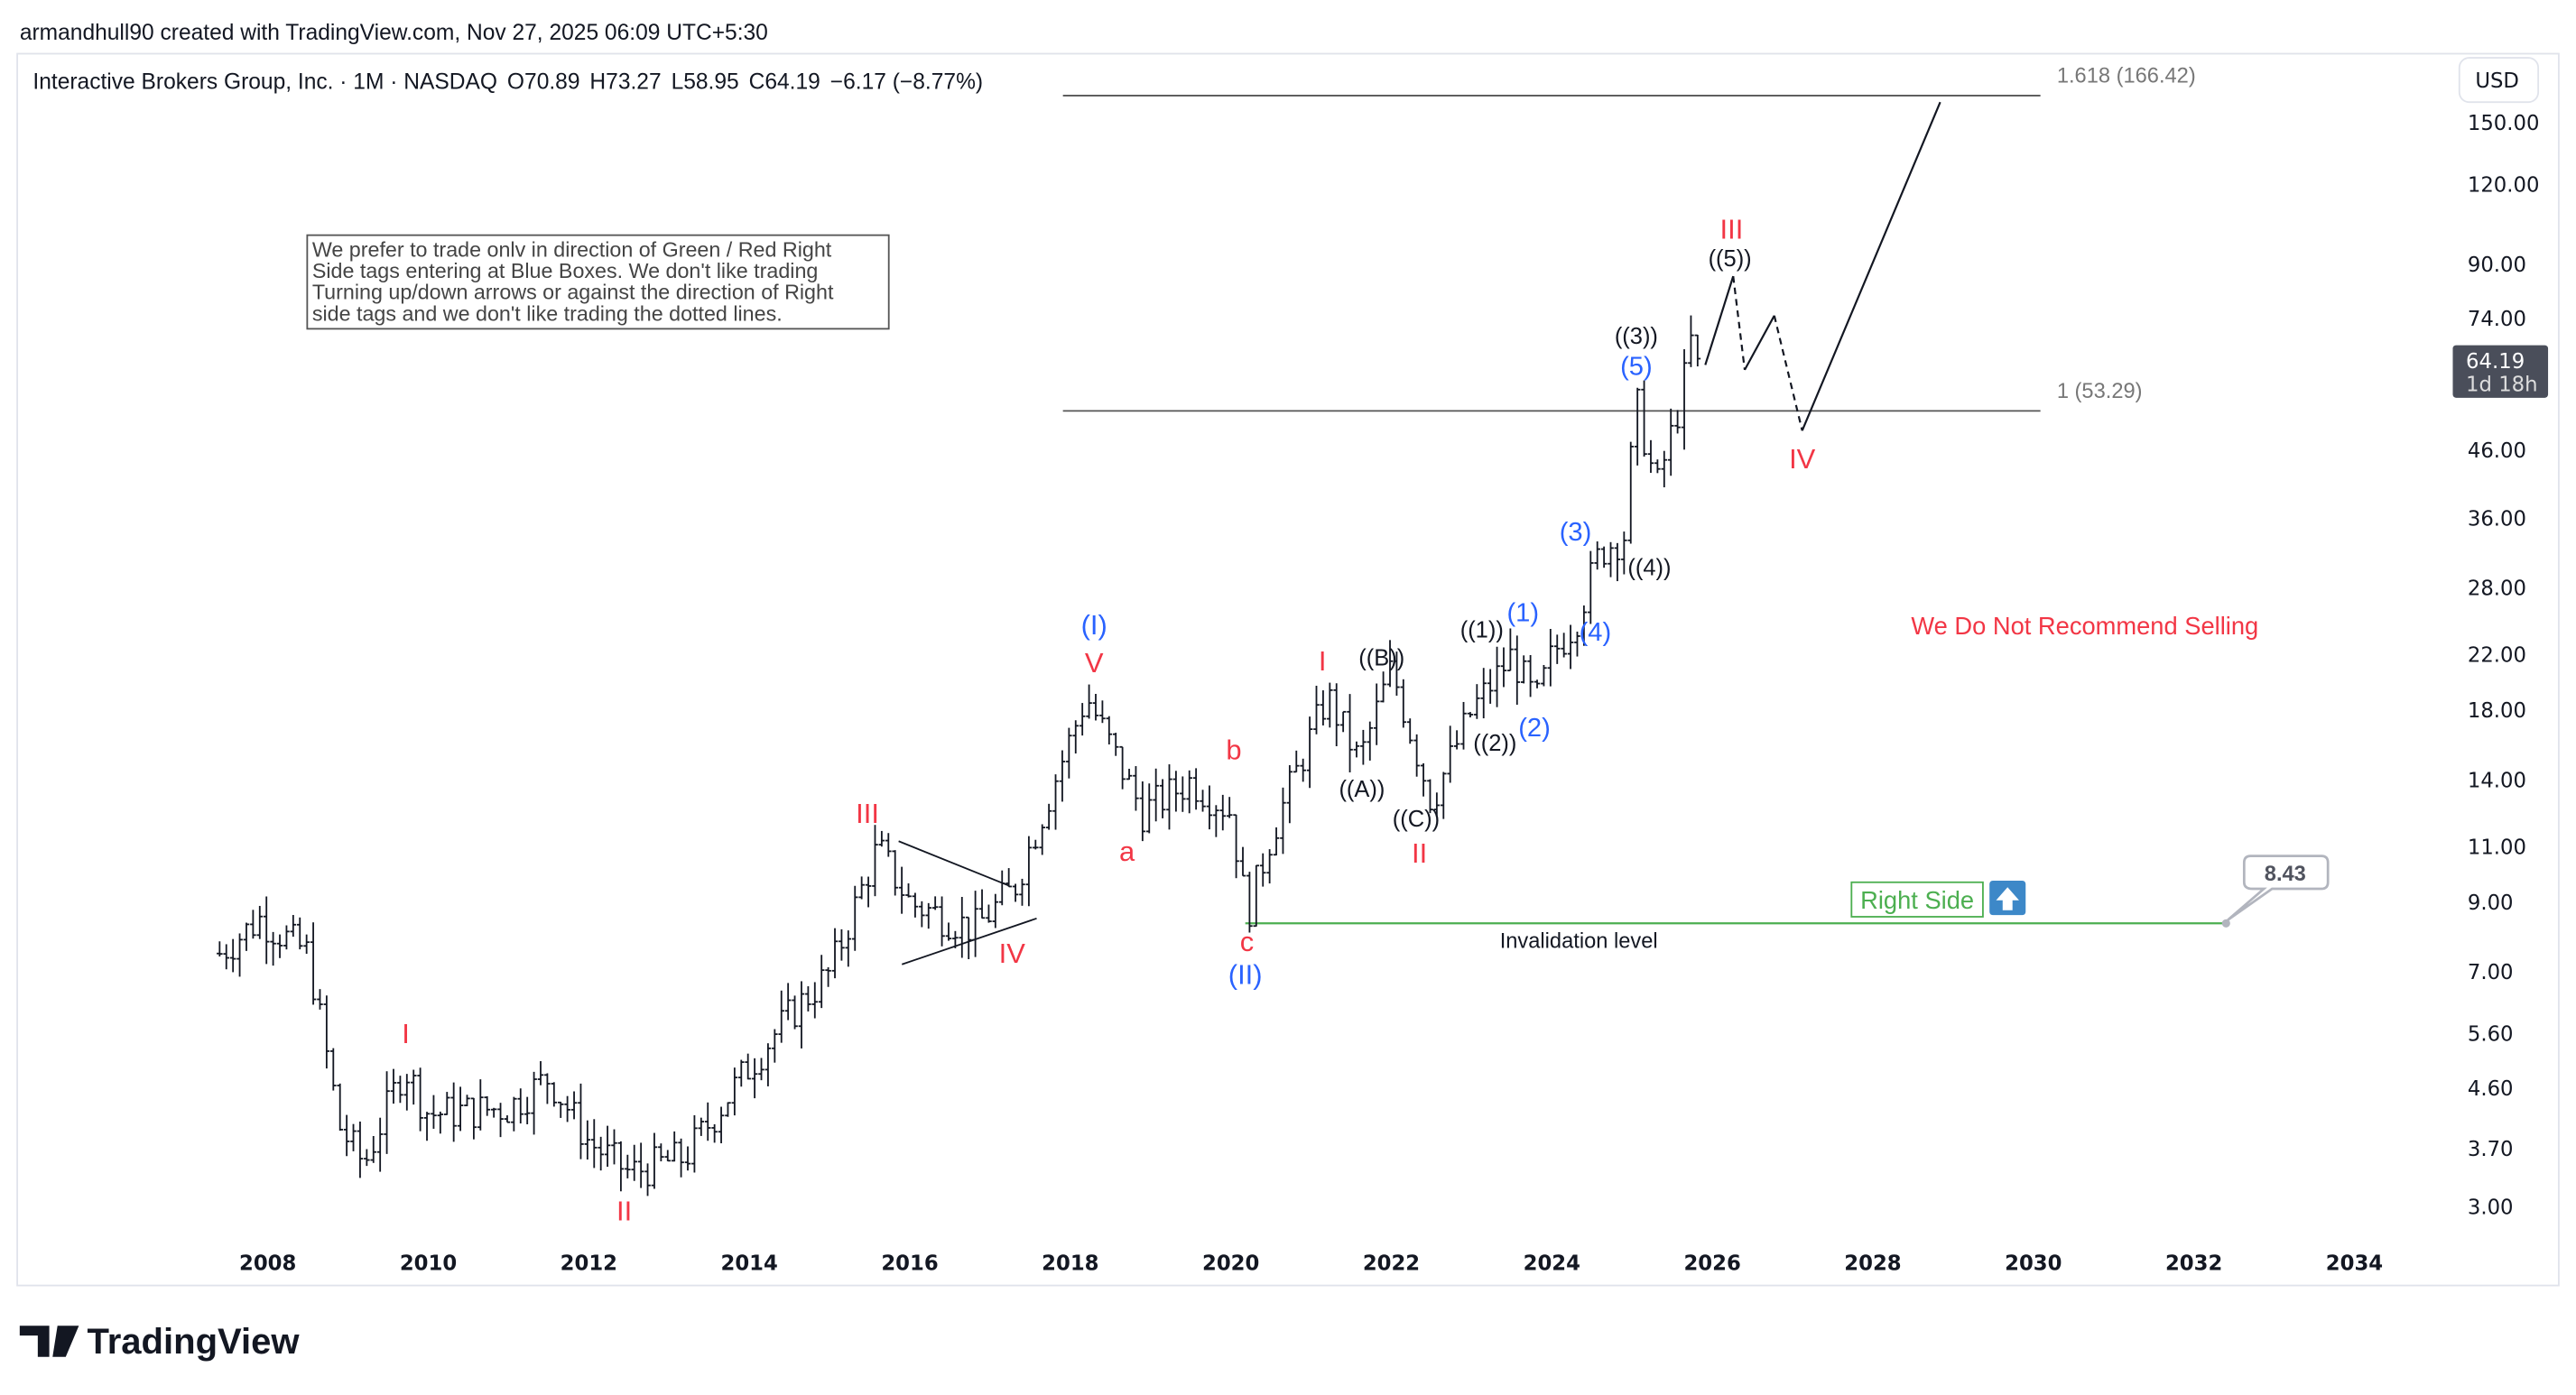 The image size is (2576, 1395). What do you see at coordinates (1233, 750) in the screenshot?
I see `wave-label: b` at bounding box center [1233, 750].